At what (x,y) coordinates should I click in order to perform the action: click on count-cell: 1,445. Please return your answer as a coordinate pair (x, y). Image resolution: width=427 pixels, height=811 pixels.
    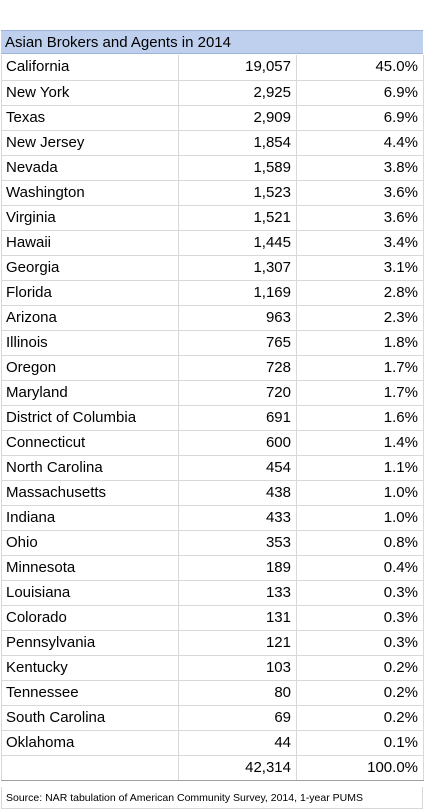
    Looking at the image, I should click on (237, 243).